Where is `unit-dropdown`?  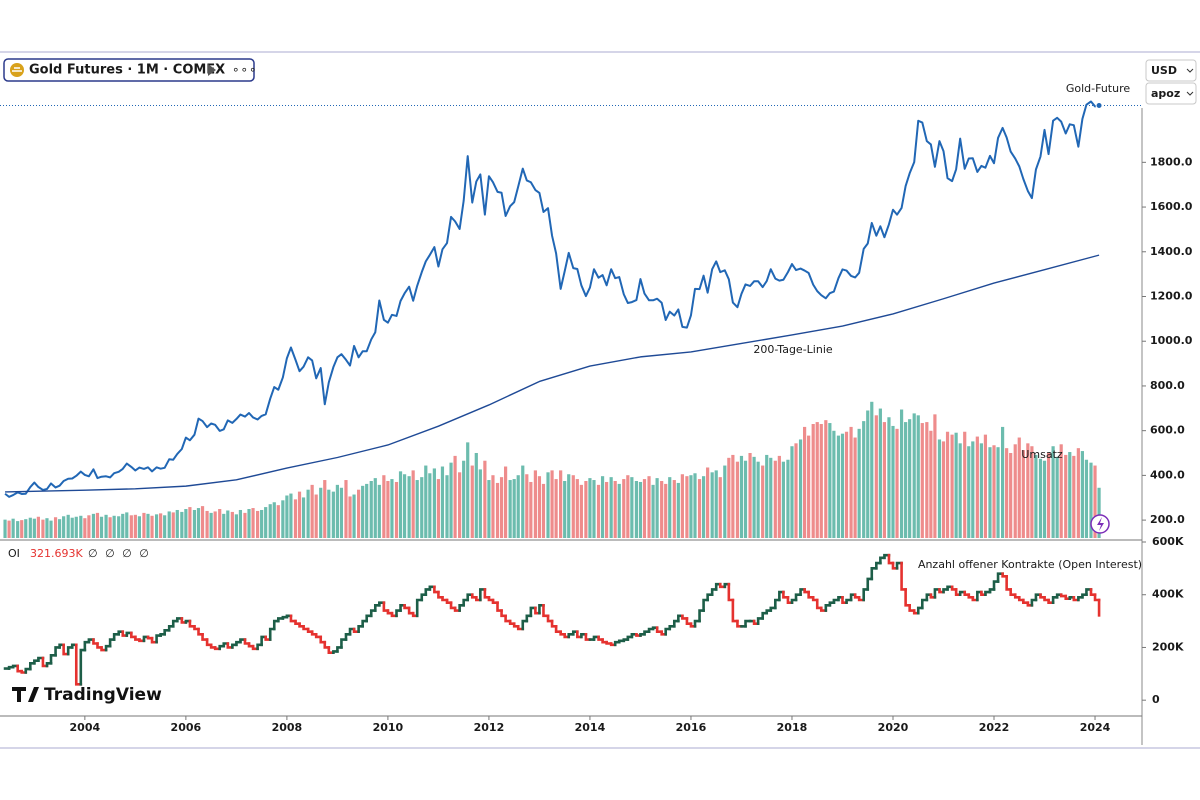
unit-dropdown is located at coordinates (1171, 93).